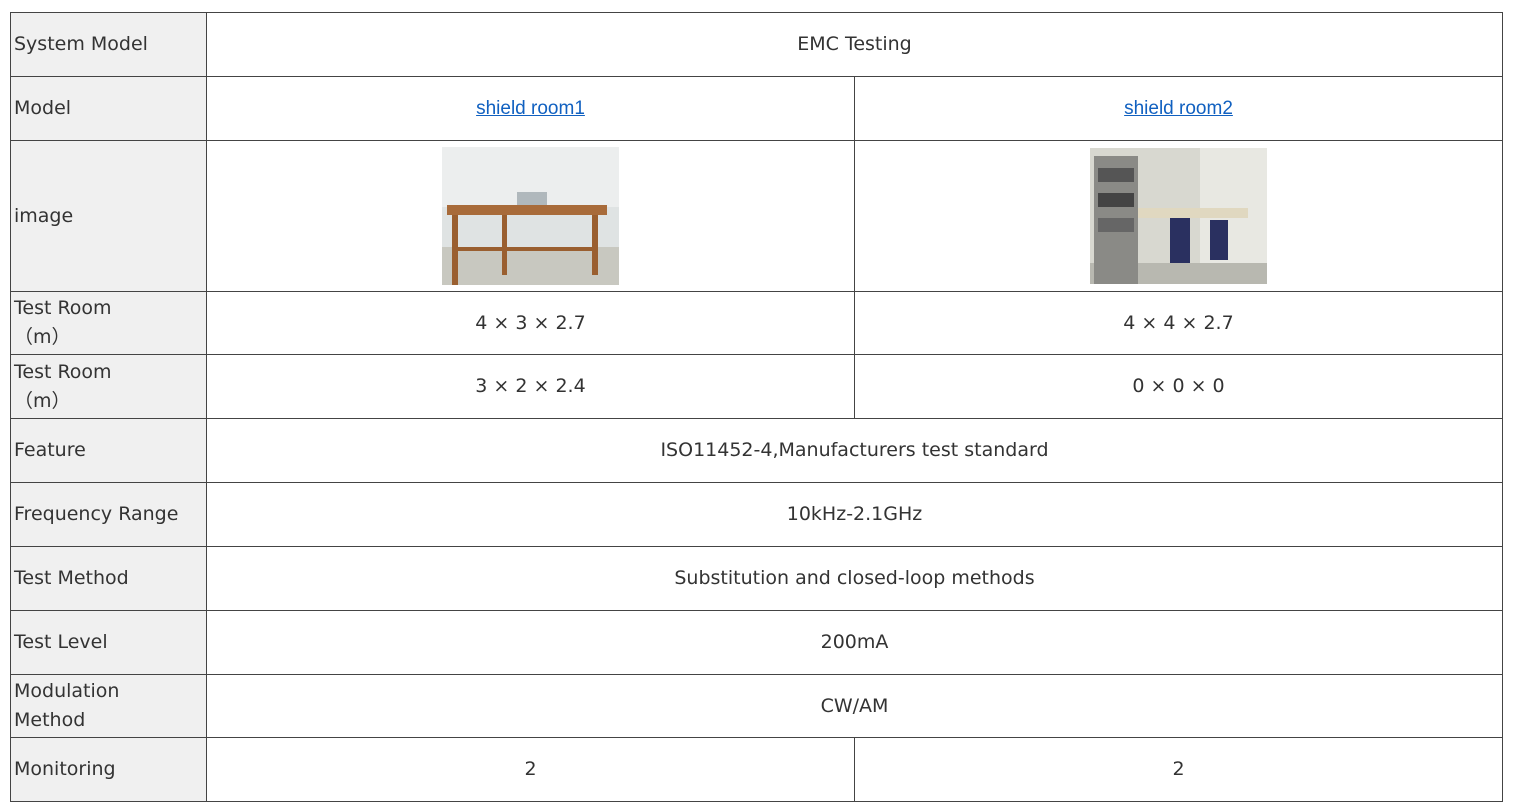 The height and width of the screenshot is (802, 1514). I want to click on row: System Model EMC Testing, so click(756, 44).